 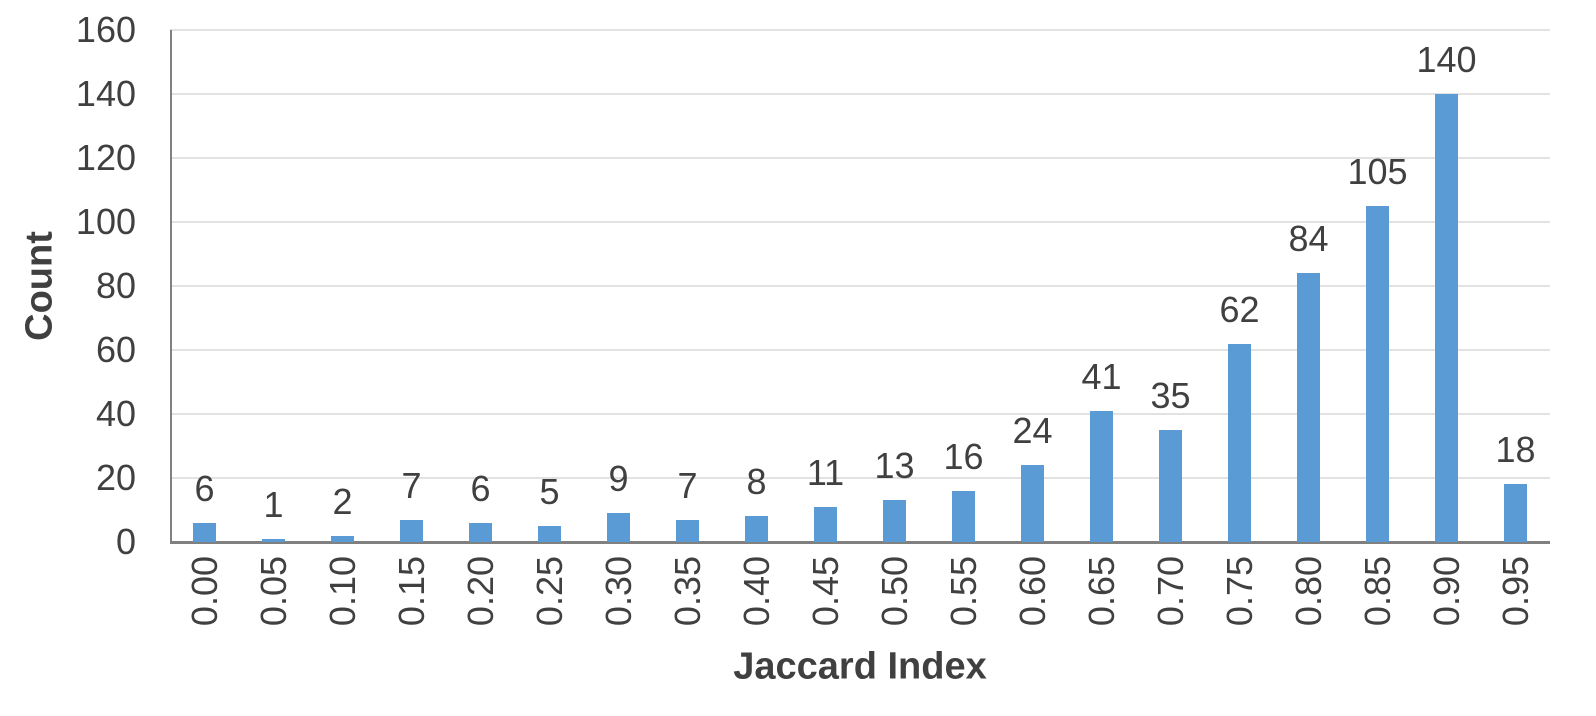 I want to click on x-tick-label: 0.10, so click(x=342, y=591).